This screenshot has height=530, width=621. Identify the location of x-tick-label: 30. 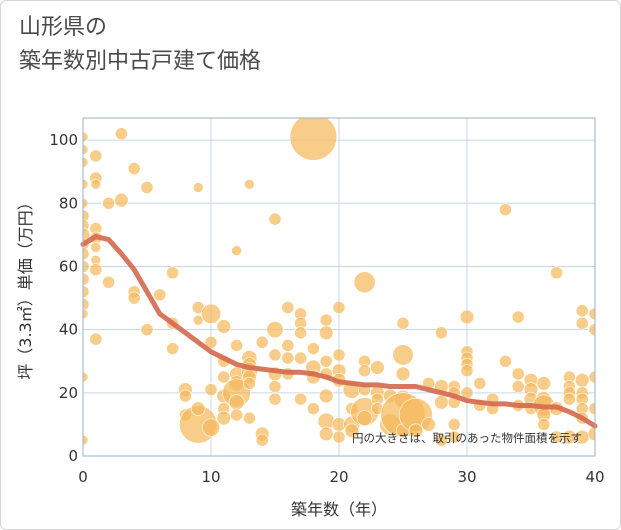
(466, 477).